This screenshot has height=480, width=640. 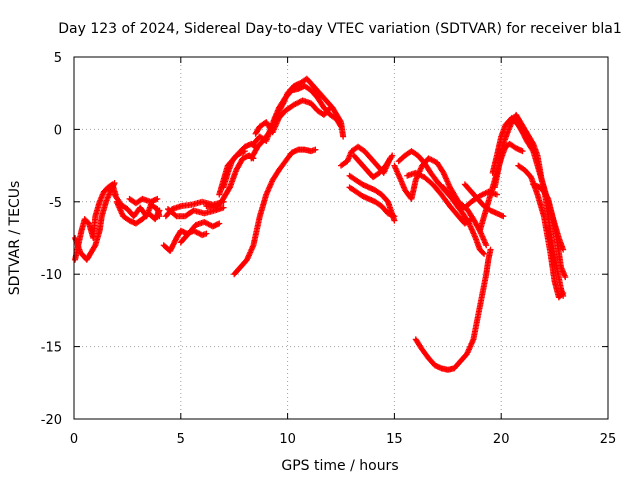 What do you see at coordinates (394, 439) in the screenshot?
I see `x-tick-label: 15` at bounding box center [394, 439].